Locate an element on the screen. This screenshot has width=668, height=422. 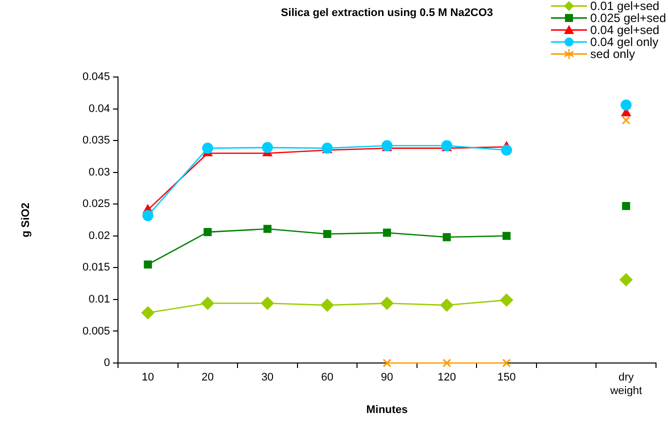
y-tick-label: 0.015 is located at coordinates (96, 268).